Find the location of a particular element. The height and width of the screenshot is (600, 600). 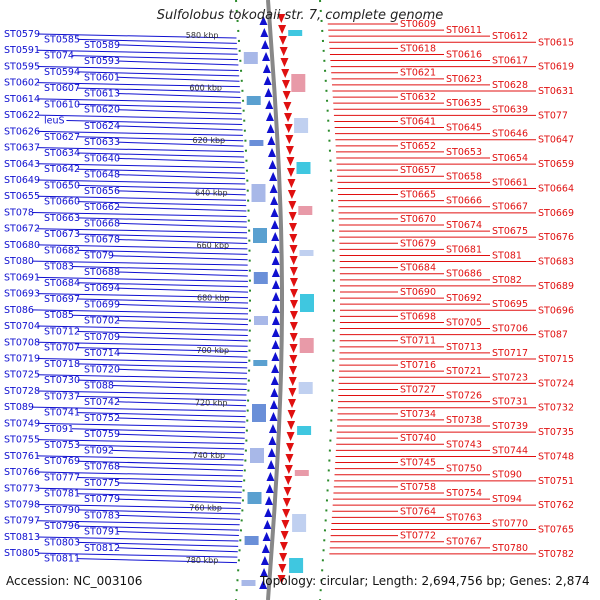

forward-gene-label: ST085 is located at coordinates (59, 315).